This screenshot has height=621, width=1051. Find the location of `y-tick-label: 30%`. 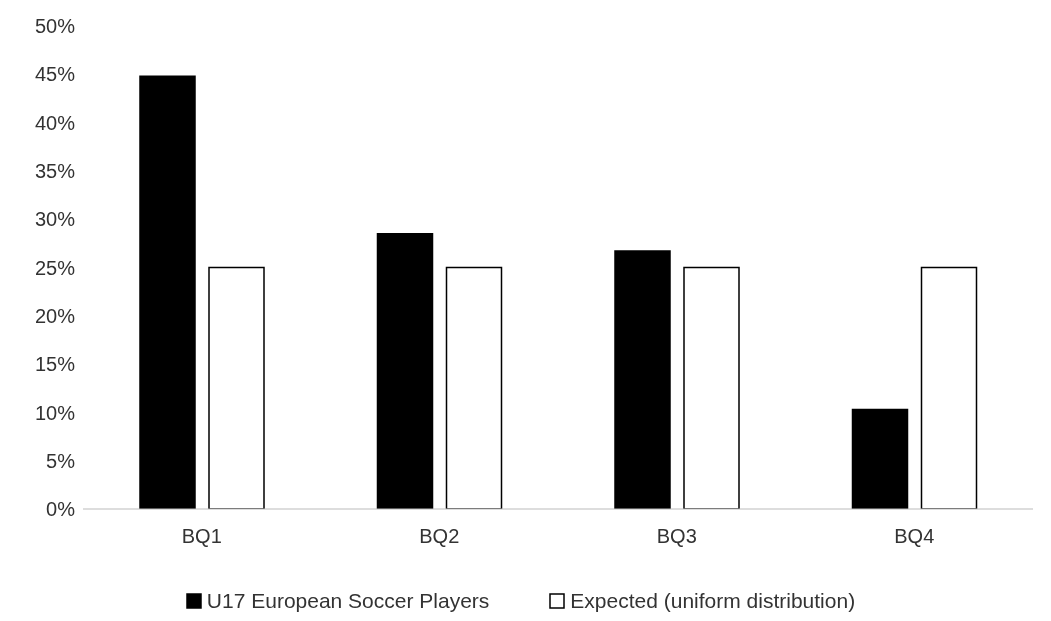

y-tick-label: 30% is located at coordinates (55, 219).